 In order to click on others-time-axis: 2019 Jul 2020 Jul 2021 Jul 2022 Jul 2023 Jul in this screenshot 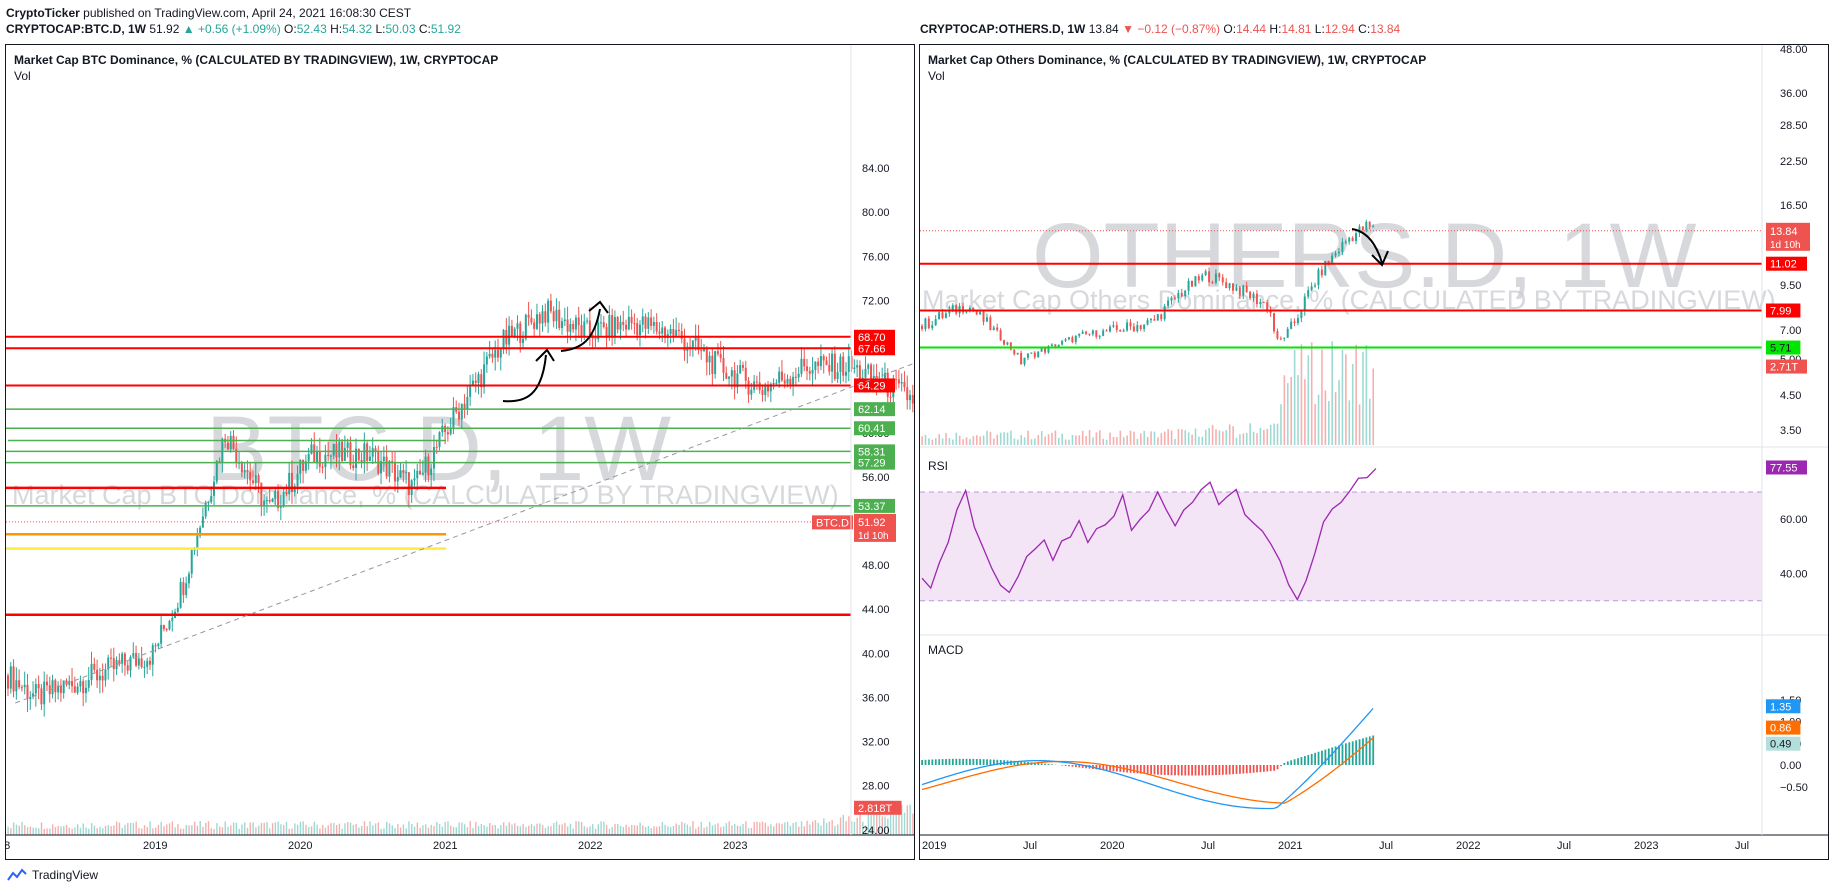, I will do `click(1374, 843)`.